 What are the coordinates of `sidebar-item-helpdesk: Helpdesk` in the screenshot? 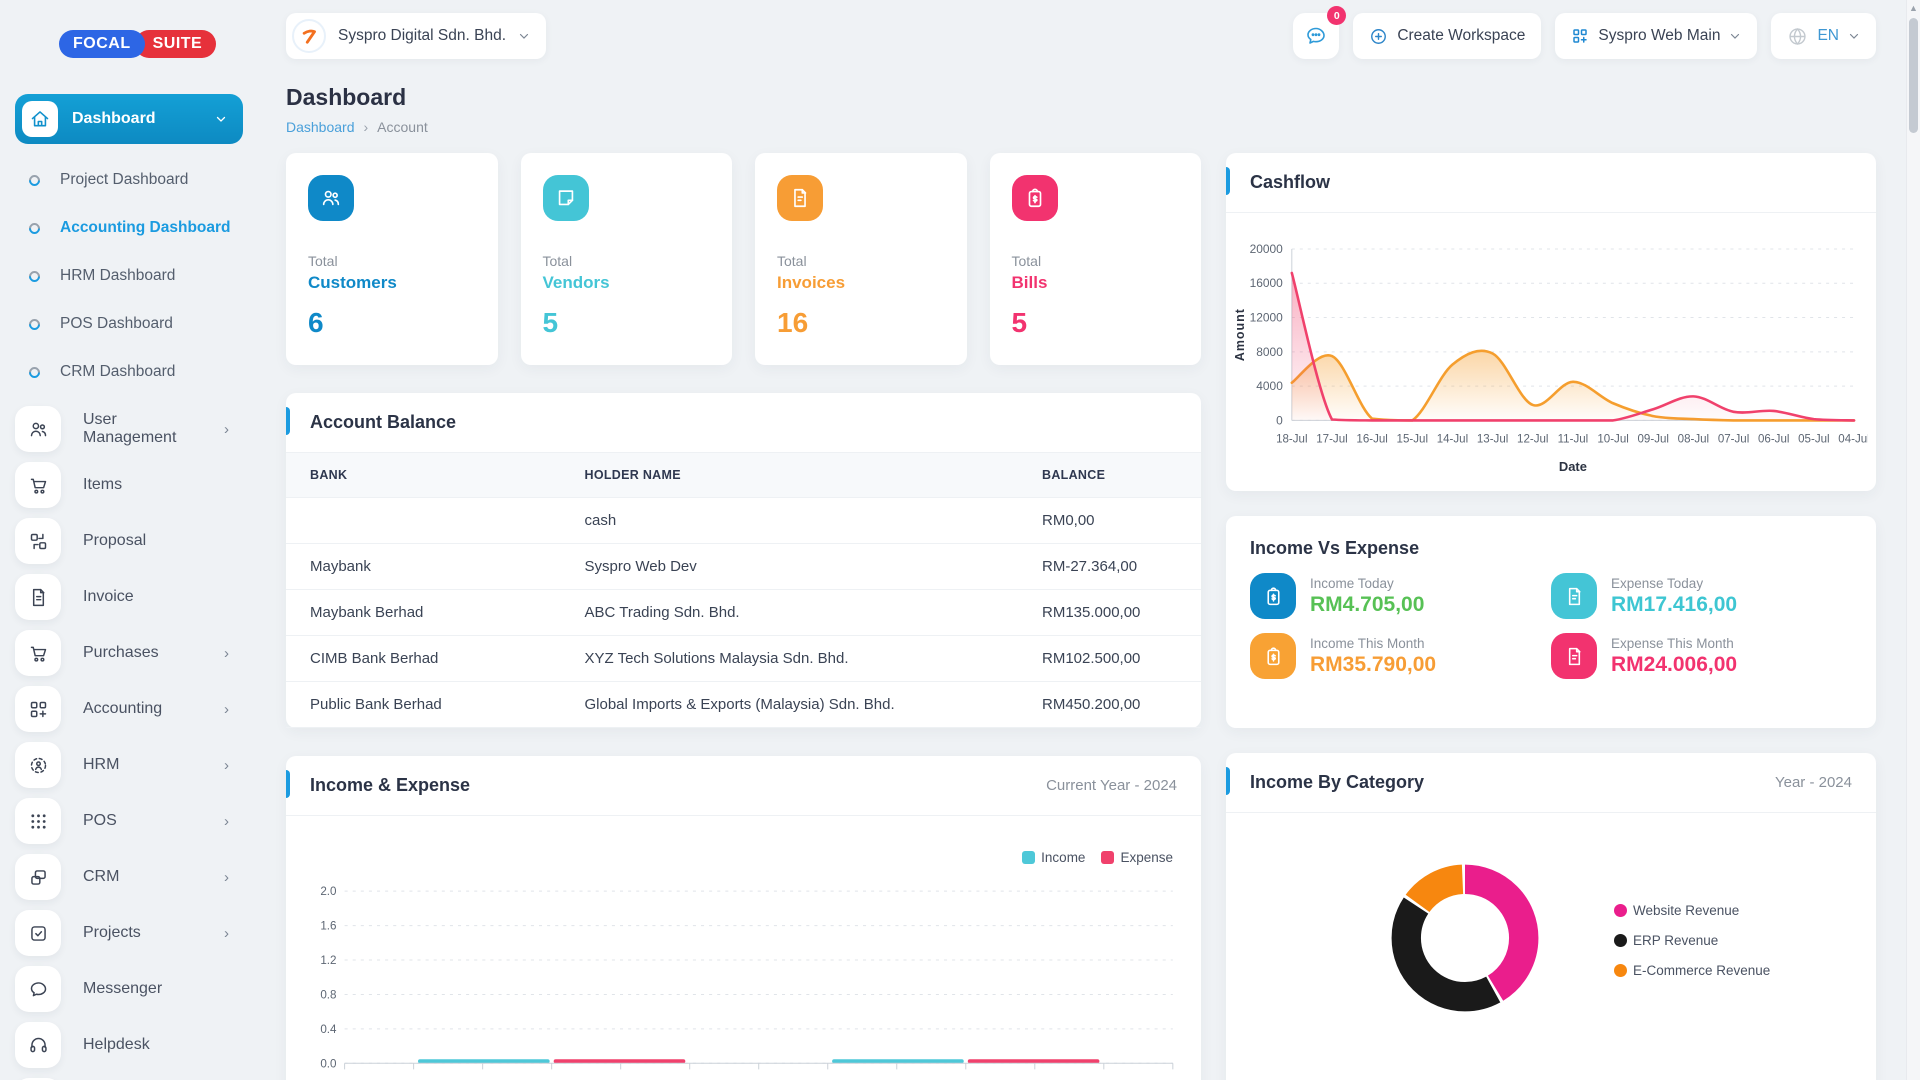 It's located at (129, 1045).